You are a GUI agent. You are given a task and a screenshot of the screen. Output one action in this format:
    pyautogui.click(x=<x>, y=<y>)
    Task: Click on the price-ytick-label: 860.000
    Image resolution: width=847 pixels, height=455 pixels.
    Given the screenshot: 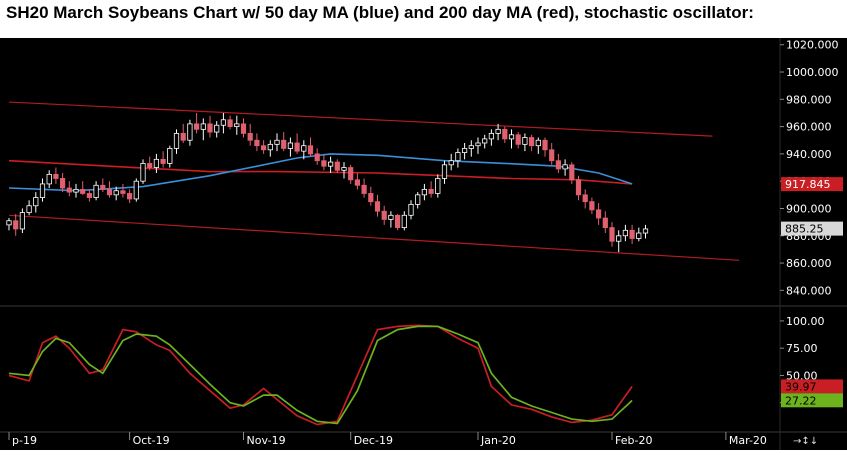 What is the action you would take?
    pyautogui.click(x=809, y=263)
    